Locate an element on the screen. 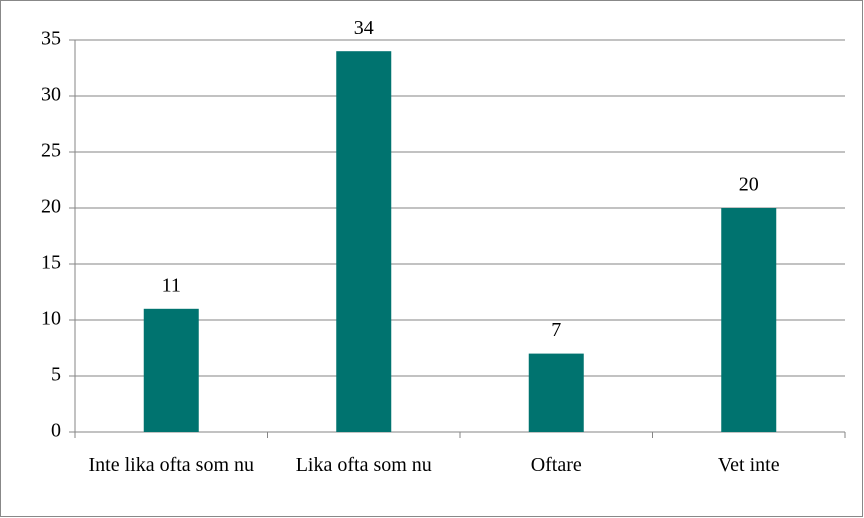 The width and height of the screenshot is (864, 518). data-label: 34 is located at coordinates (364, 28).